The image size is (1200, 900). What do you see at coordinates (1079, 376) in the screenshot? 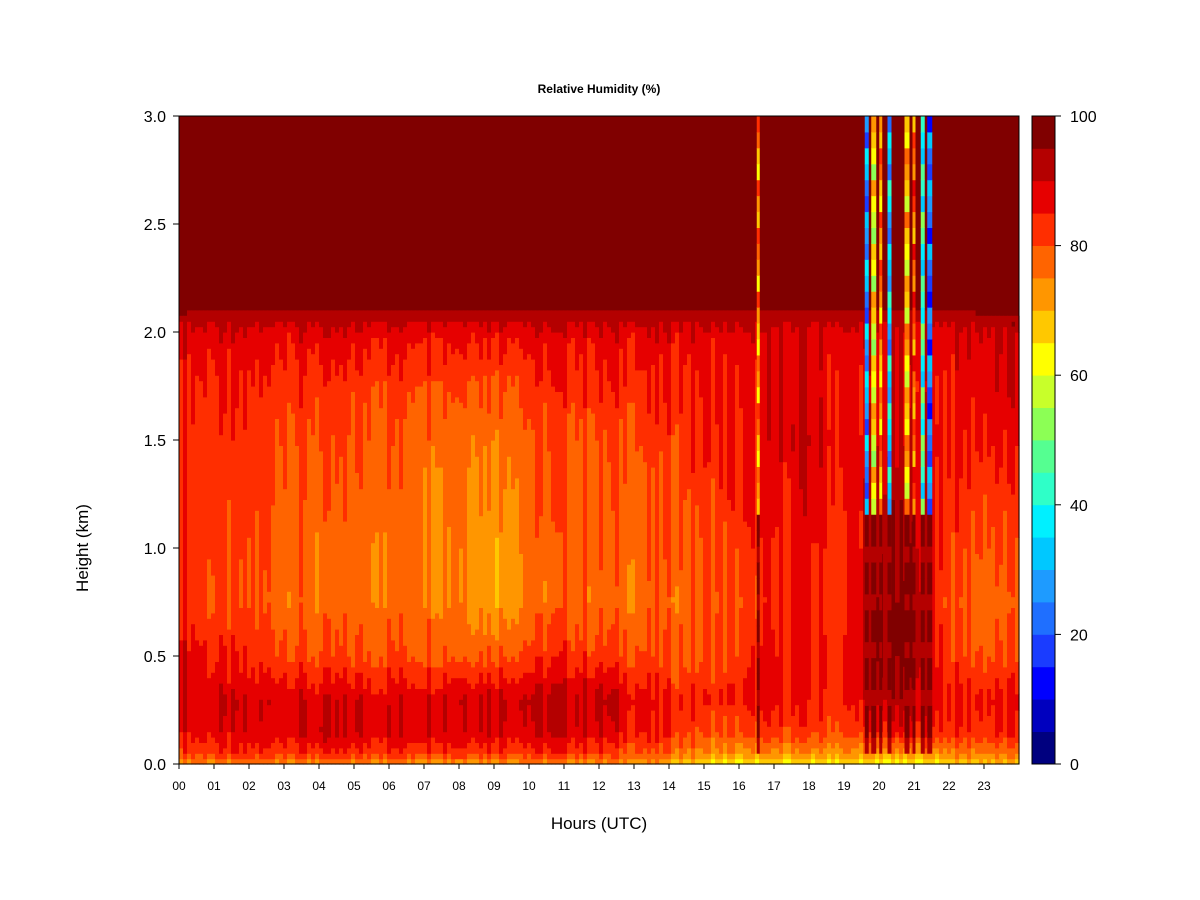
I see `colorbar-tick-label: 60` at bounding box center [1079, 376].